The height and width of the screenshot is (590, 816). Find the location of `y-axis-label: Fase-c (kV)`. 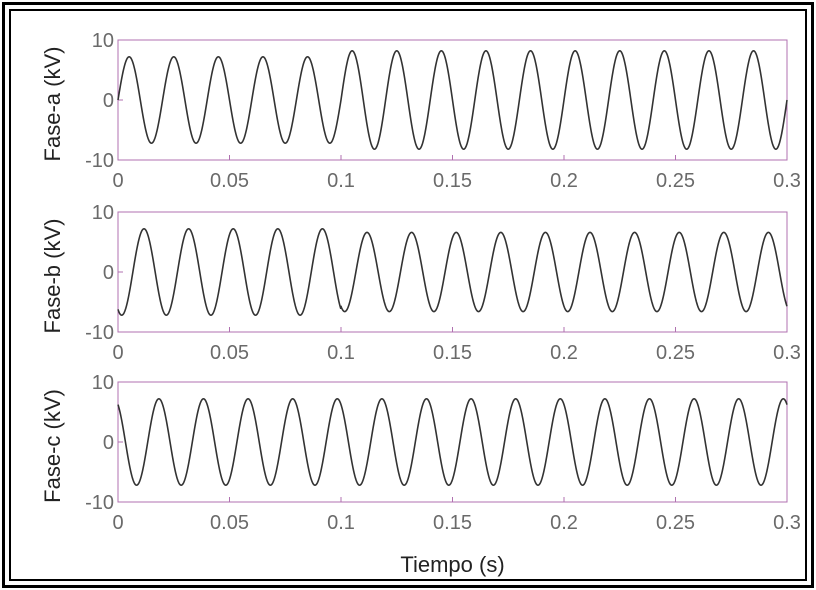

y-axis-label: Fase-c (kV) is located at coordinates (52, 446).